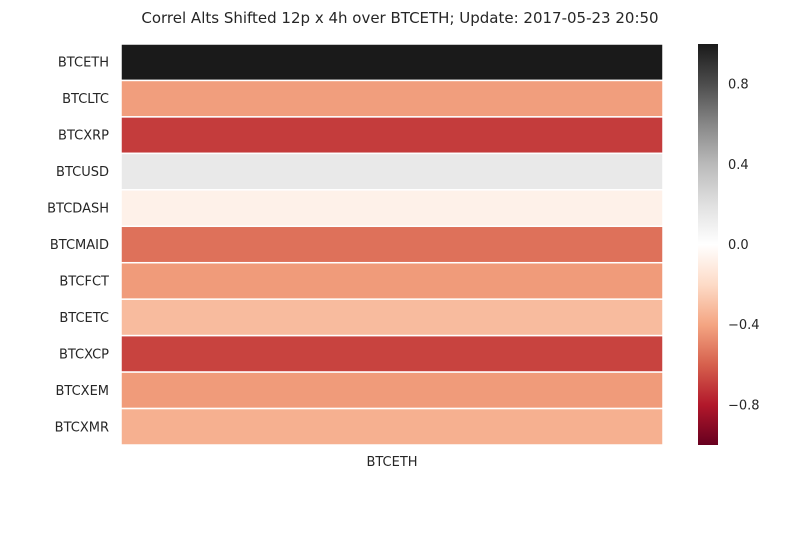  What do you see at coordinates (391, 462) in the screenshot?
I see `column-label: BTCETH` at bounding box center [391, 462].